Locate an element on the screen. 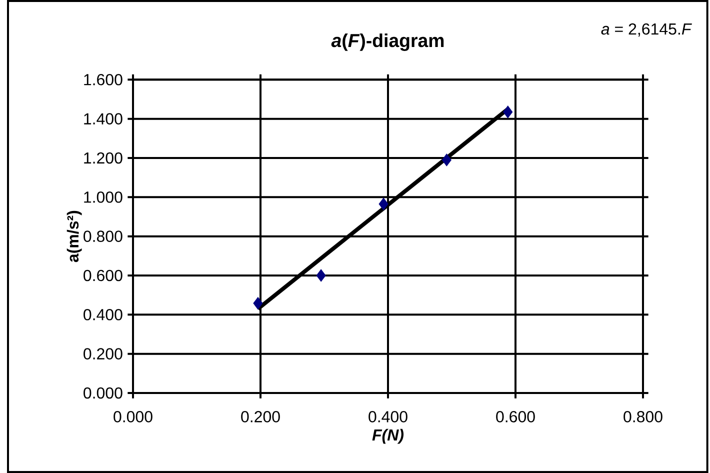  x-tick-label: 0.200 is located at coordinates (260, 416).